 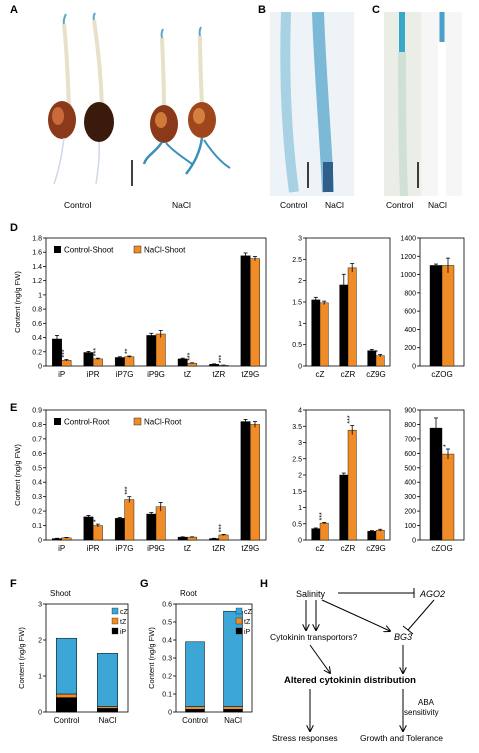 I want to click on panel-letter-b: B, so click(x=262, y=10).